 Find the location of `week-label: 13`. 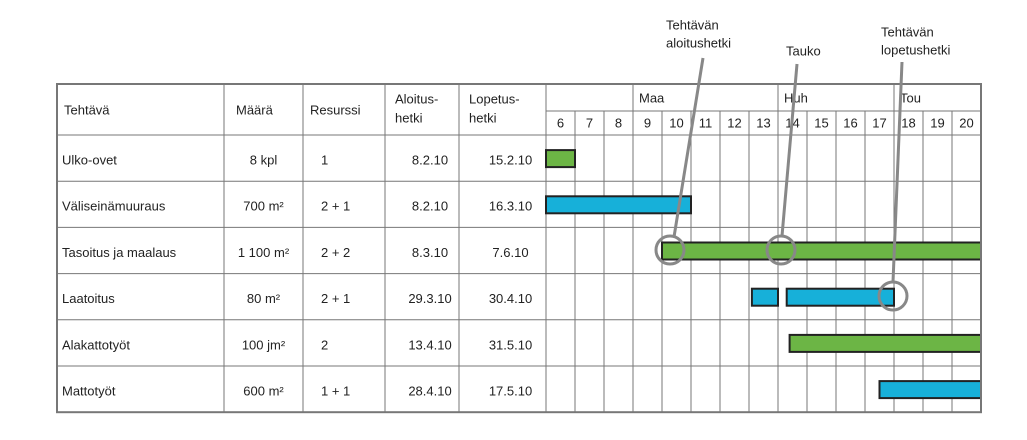

week-label: 13 is located at coordinates (763, 122).